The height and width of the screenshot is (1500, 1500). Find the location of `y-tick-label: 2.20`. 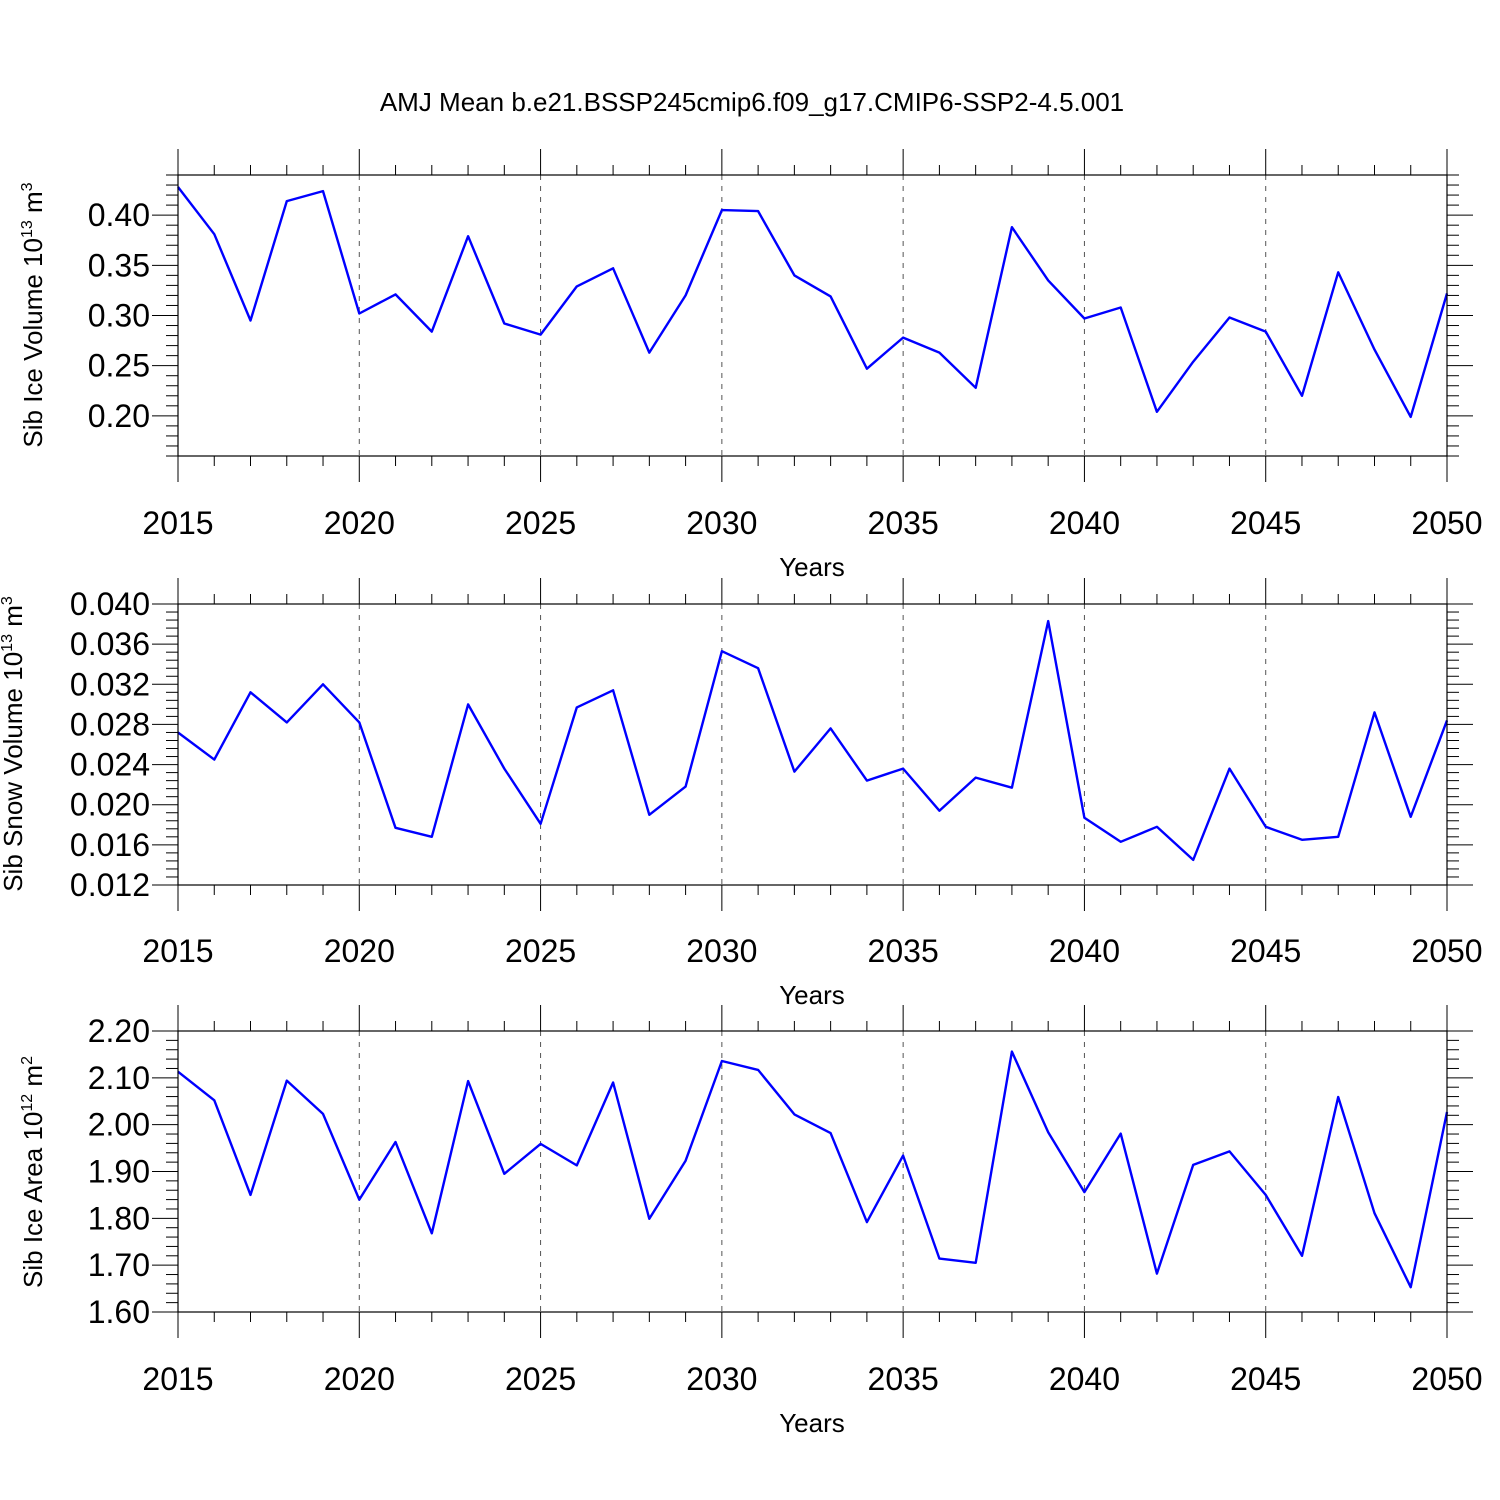

y-tick-label: 2.20 is located at coordinates (119, 1031).